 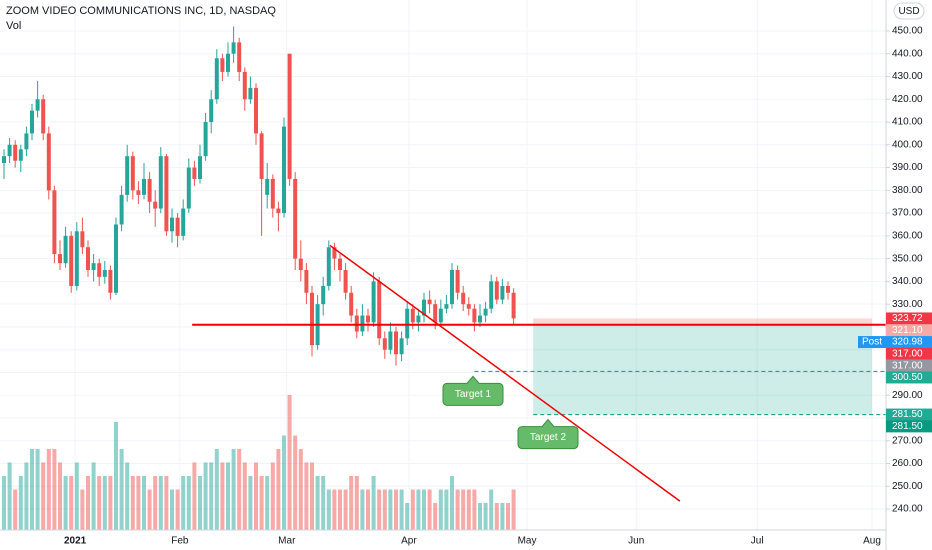 I want to click on y-tick-label: 430.00, so click(x=907, y=76).